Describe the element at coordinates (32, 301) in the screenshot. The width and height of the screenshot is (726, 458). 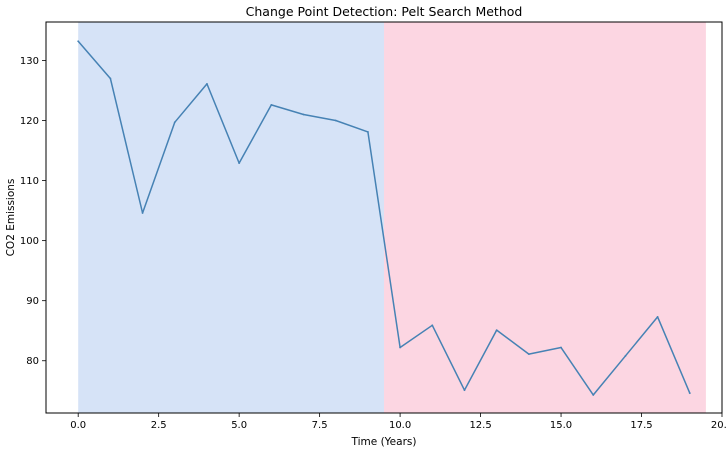
I see `y-tick-label: 90` at that location.